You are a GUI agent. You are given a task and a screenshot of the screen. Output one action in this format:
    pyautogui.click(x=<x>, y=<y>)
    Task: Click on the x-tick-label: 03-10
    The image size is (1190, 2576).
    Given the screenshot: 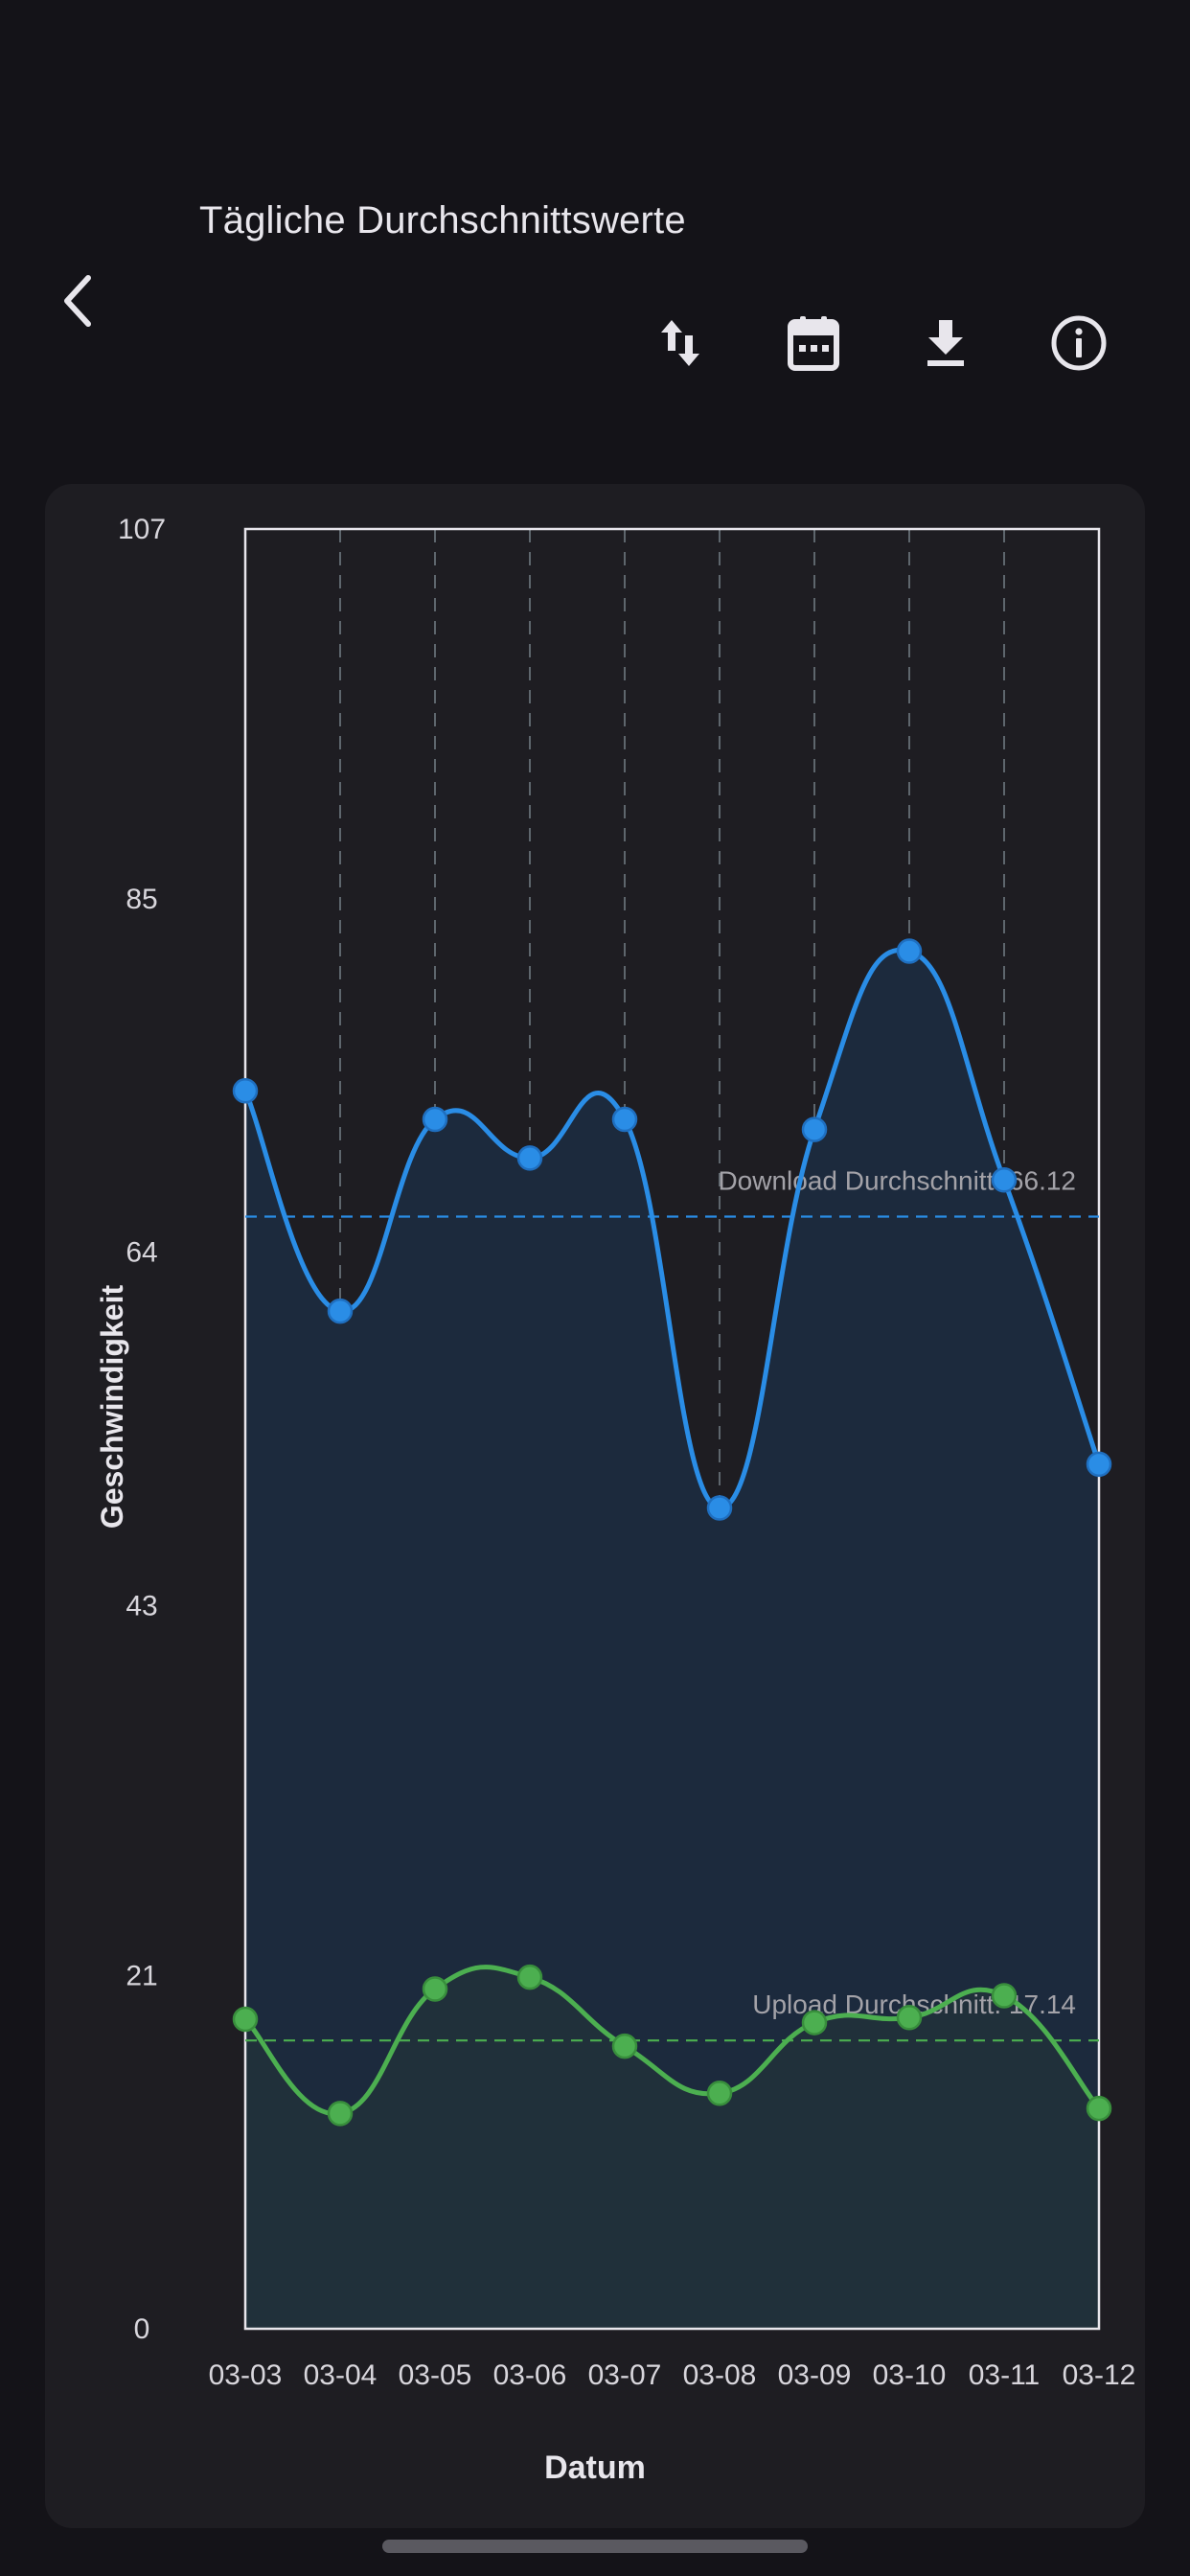 What is the action you would take?
    pyautogui.click(x=910, y=2375)
    